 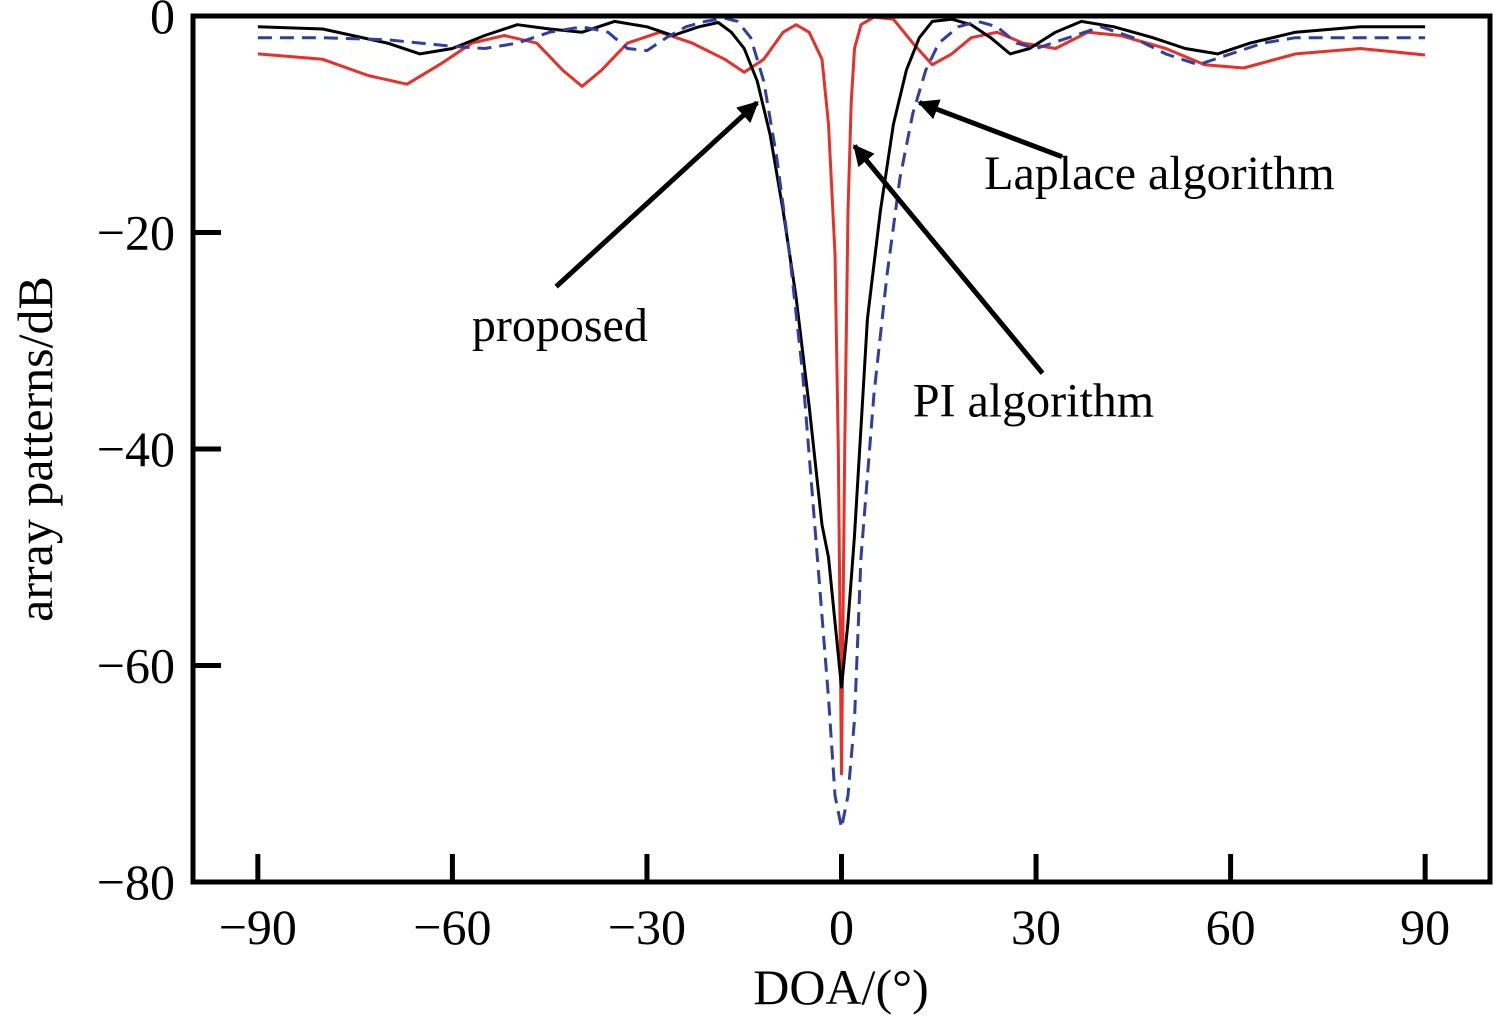 What do you see at coordinates (35, 449) in the screenshot?
I see `y-axis-title: array patterns/dB` at bounding box center [35, 449].